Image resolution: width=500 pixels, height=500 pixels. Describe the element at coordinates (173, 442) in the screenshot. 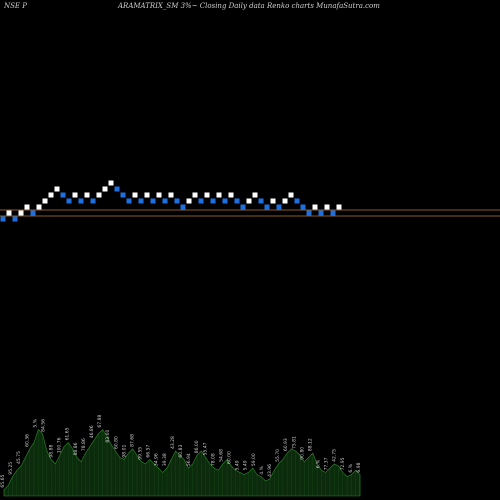

I see `volume-label: 43.28` at that location.